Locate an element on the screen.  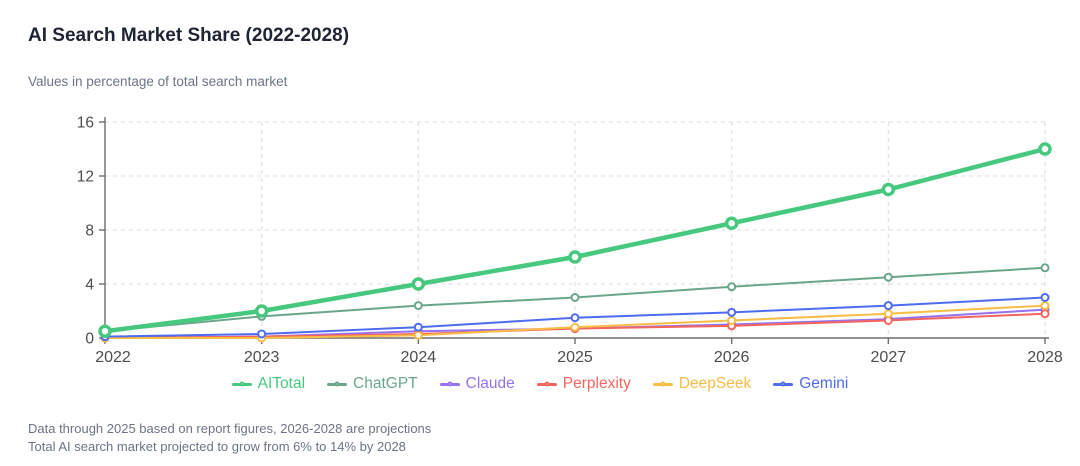
legend-label: ChatGPT is located at coordinates (385, 383).